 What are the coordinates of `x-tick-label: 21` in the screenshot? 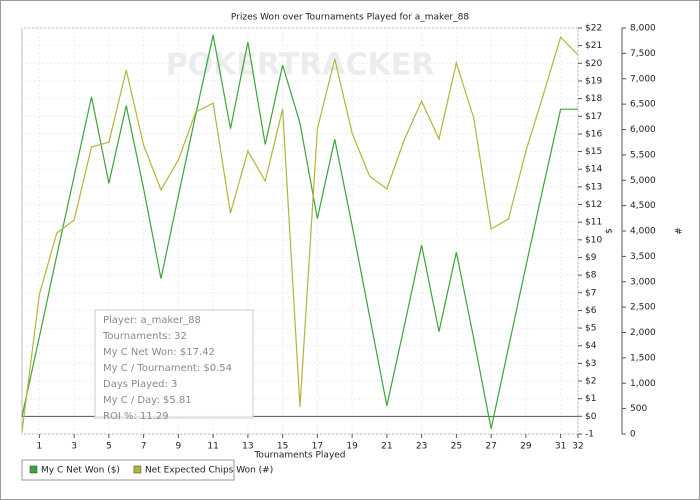 It's located at (386, 447).